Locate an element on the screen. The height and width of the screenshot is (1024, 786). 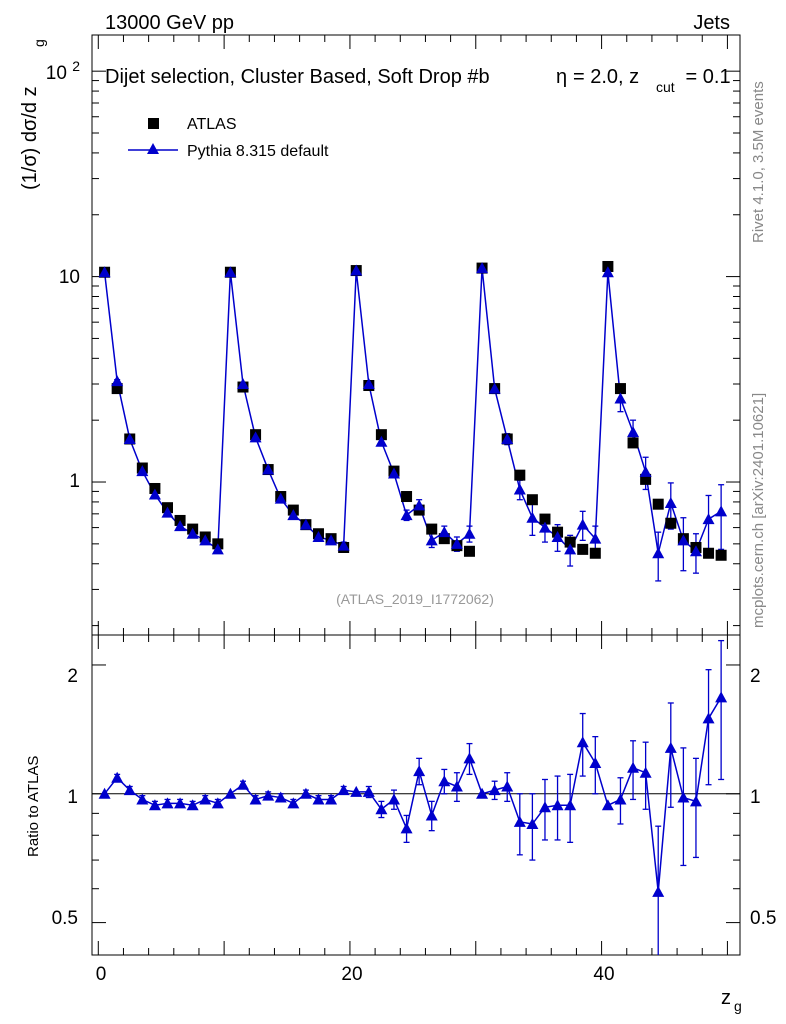
y-tick-label-100: 10 2 is located at coordinates (63, 71).